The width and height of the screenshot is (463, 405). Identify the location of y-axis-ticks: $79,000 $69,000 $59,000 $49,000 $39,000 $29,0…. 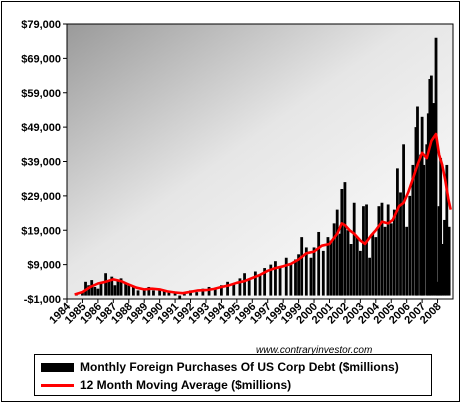
(44, 162).